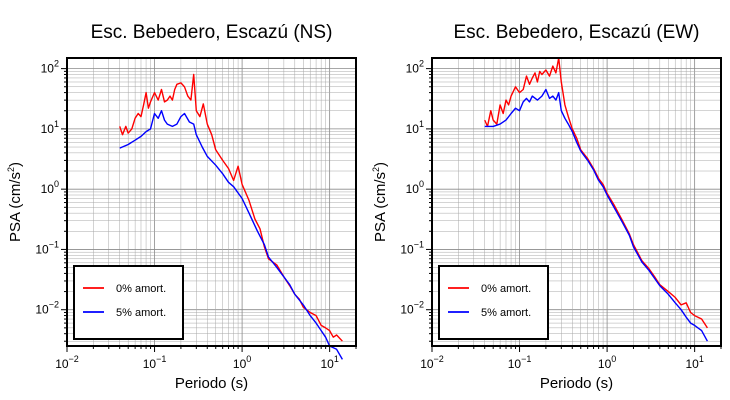 The height and width of the screenshot is (400, 730). What do you see at coordinates (212, 32) in the screenshot?
I see `chart-title: Esc. Bebedero, Escazú (NS)` at bounding box center [212, 32].